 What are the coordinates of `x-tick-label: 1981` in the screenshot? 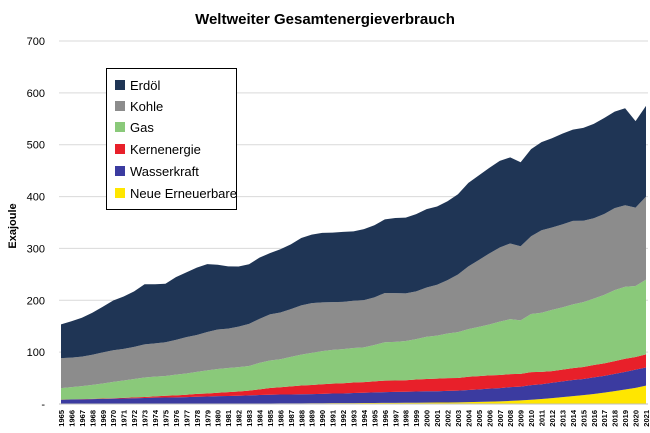 It's located at (228, 418).